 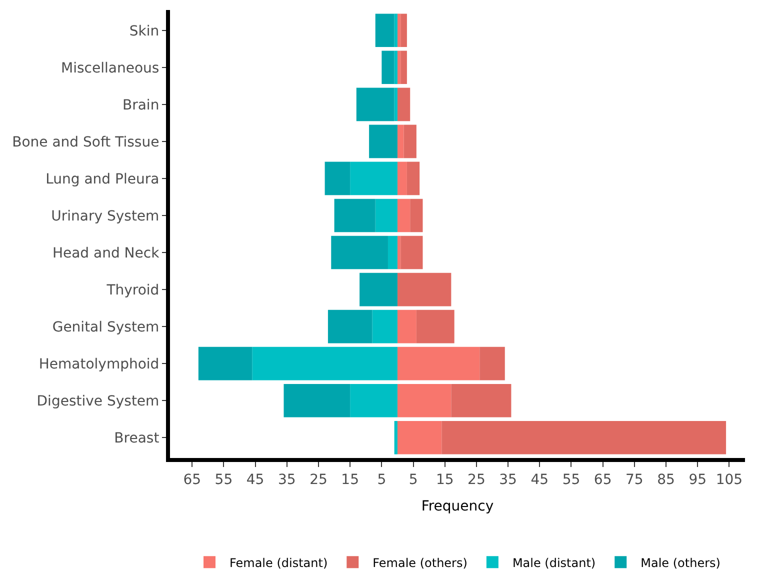 What do you see at coordinates (110, 68) in the screenshot?
I see `y-tick-label: Miscellaneous` at bounding box center [110, 68].